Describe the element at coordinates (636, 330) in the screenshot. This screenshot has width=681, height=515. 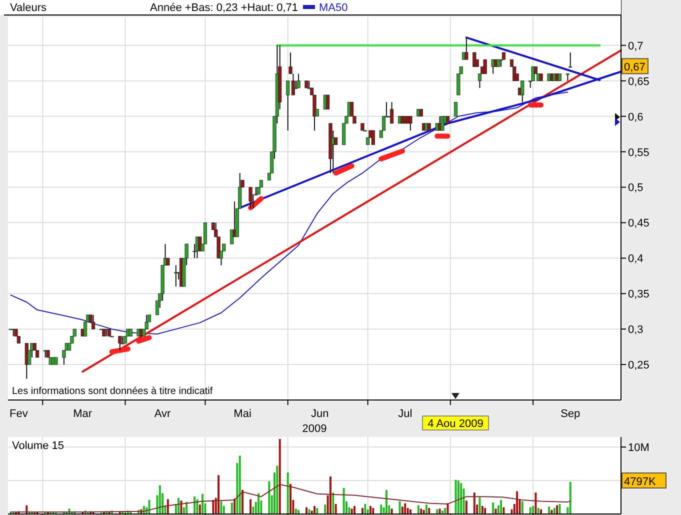
I see `y-tick-label: 0,3` at that location.